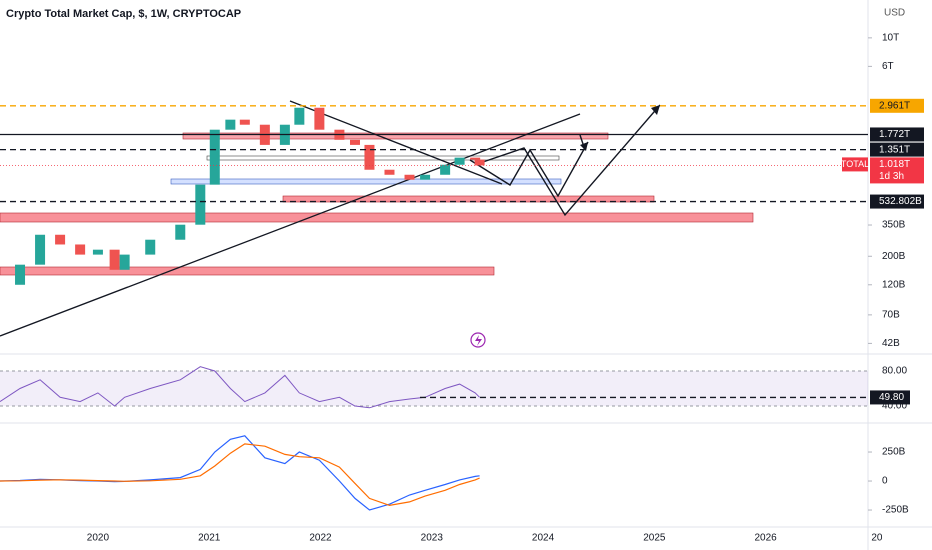 Image resolution: width=932 pixels, height=550 pixels. I want to click on y-tick-label: 42B, so click(891, 343).